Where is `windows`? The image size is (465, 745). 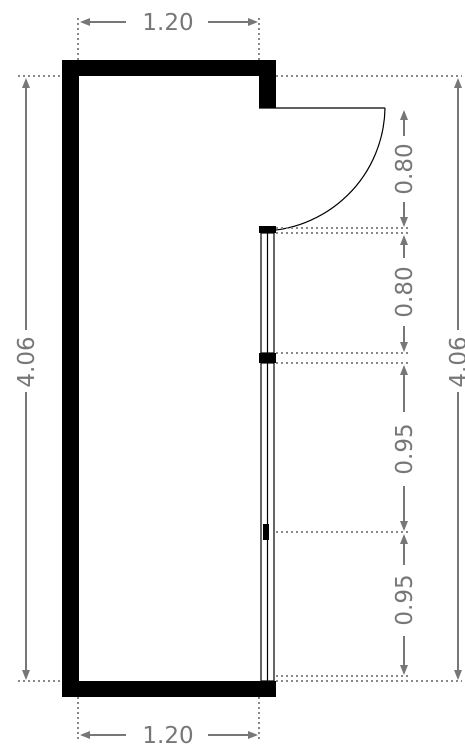
windows is located at coordinates (267, 457).